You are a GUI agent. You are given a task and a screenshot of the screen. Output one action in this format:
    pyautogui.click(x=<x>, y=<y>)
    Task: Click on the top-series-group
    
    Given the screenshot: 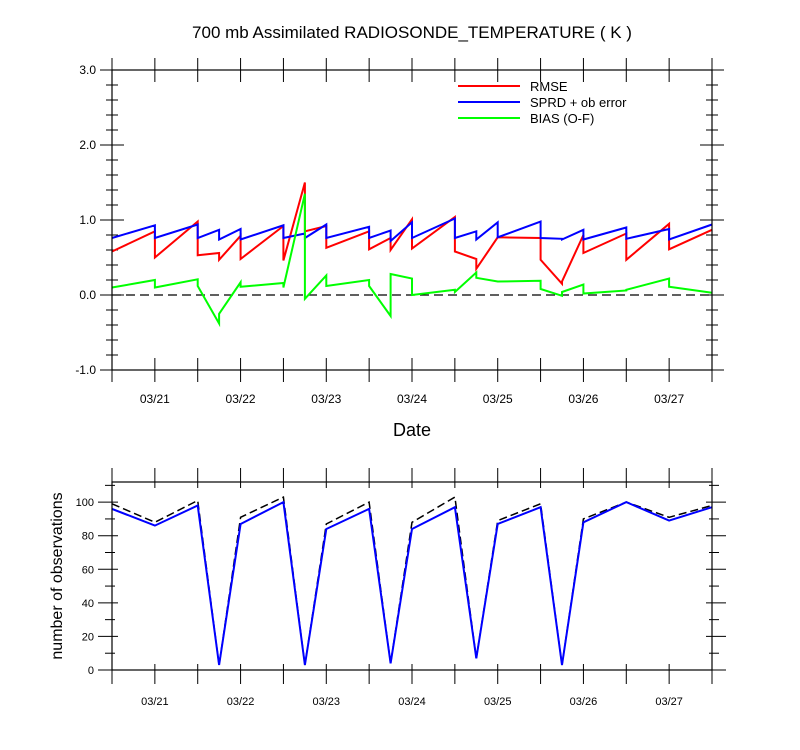 What is the action you would take?
    pyautogui.click(x=412, y=255)
    